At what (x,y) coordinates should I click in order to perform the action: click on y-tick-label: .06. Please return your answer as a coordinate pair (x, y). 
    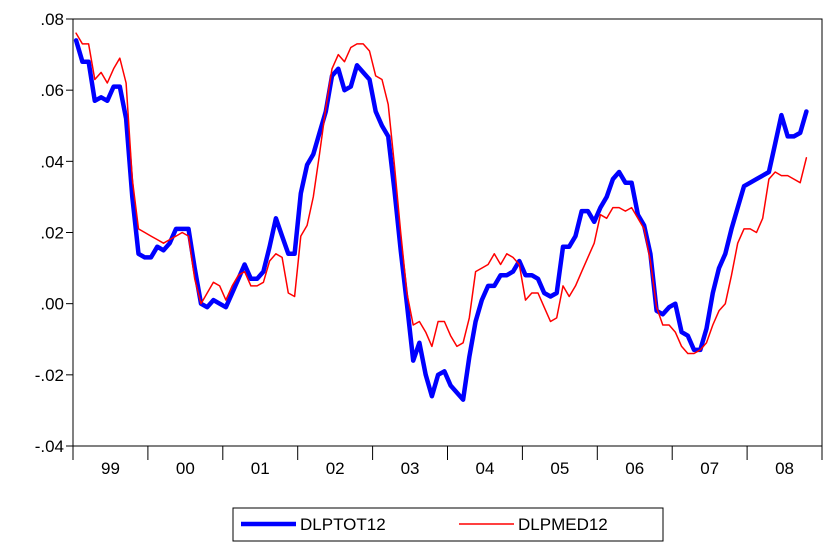
    Looking at the image, I should click on (52, 90).